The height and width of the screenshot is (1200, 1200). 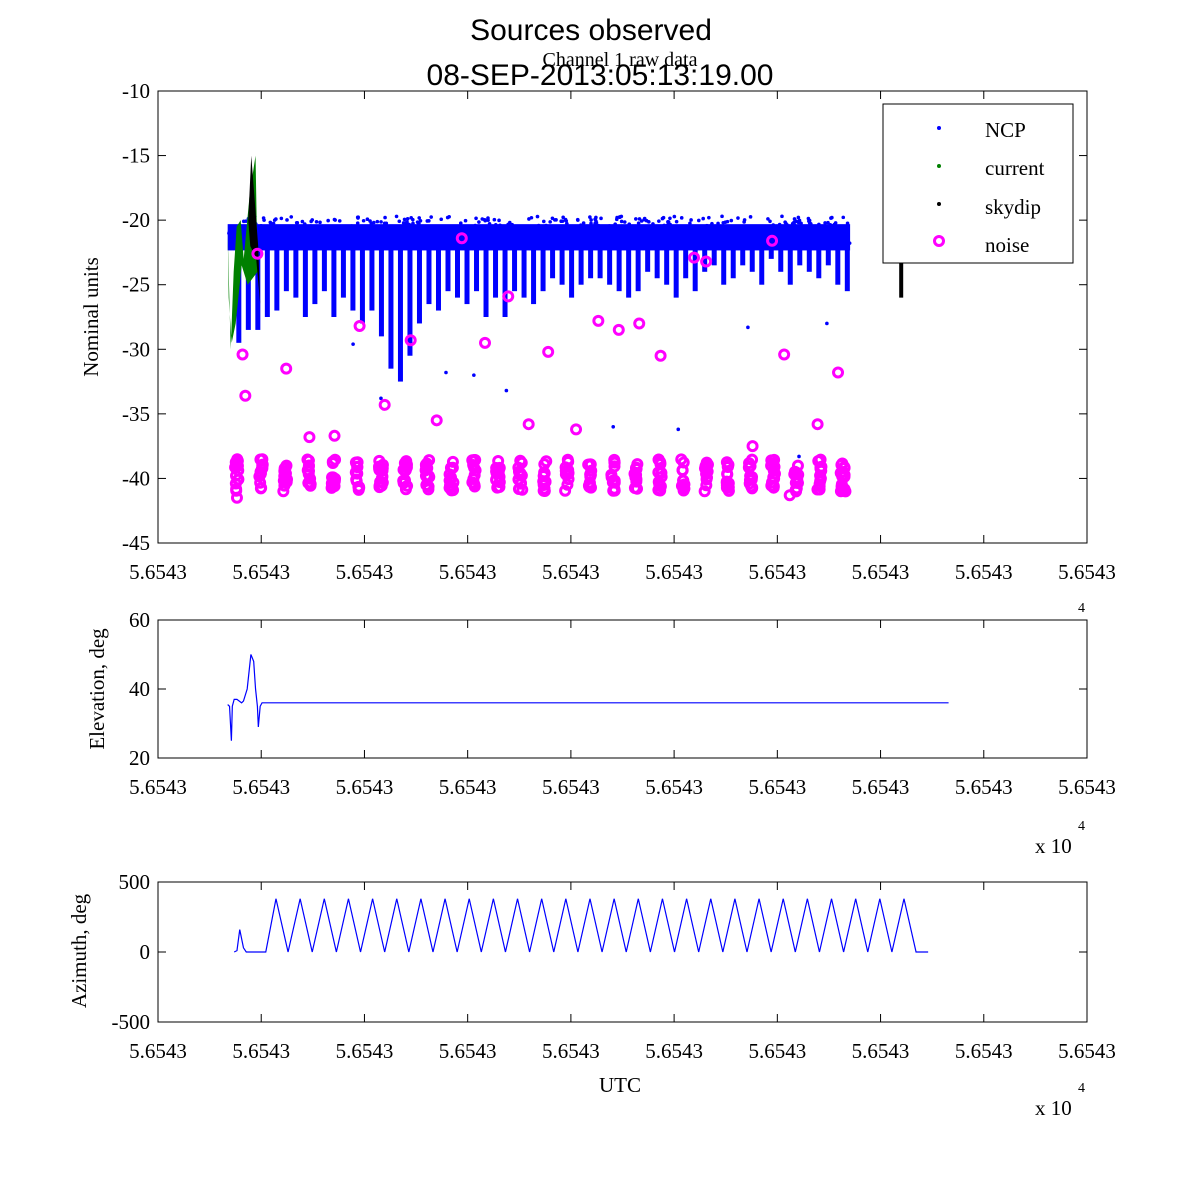 What do you see at coordinates (581, 925) in the screenshot?
I see `azimuth-series-line` at bounding box center [581, 925].